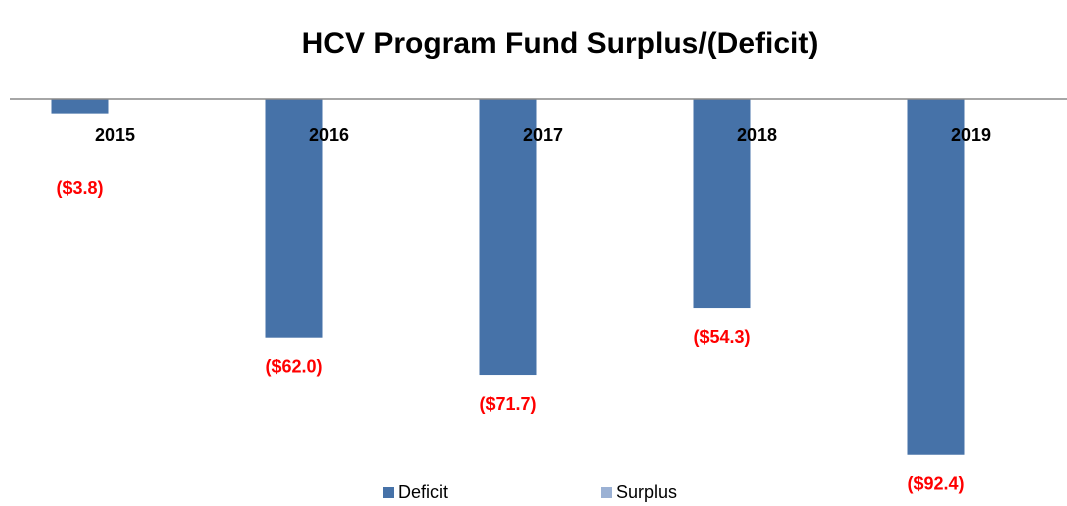 This screenshot has width=1067, height=506. What do you see at coordinates (935, 483) in the screenshot?
I see `value-label: ($92.4)` at bounding box center [935, 483].